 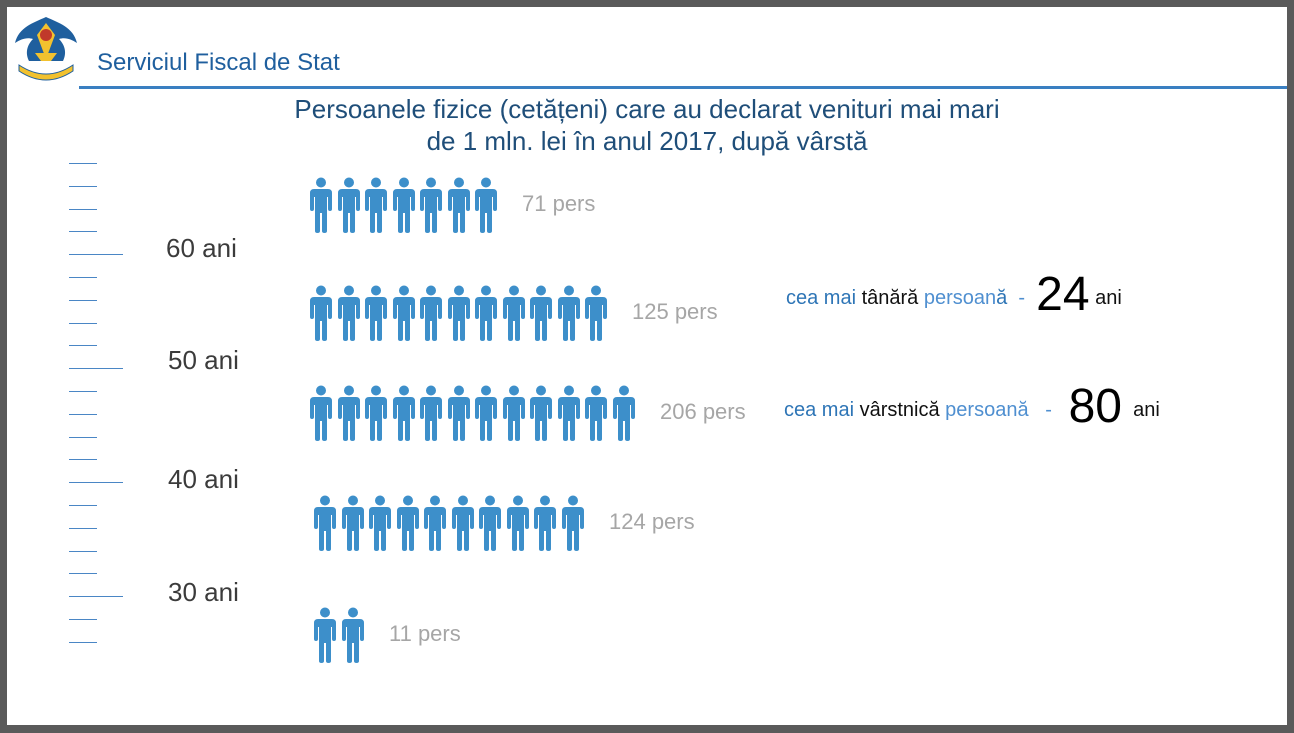 I want to click on youngest-pre: cea mai, so click(x=824, y=298).